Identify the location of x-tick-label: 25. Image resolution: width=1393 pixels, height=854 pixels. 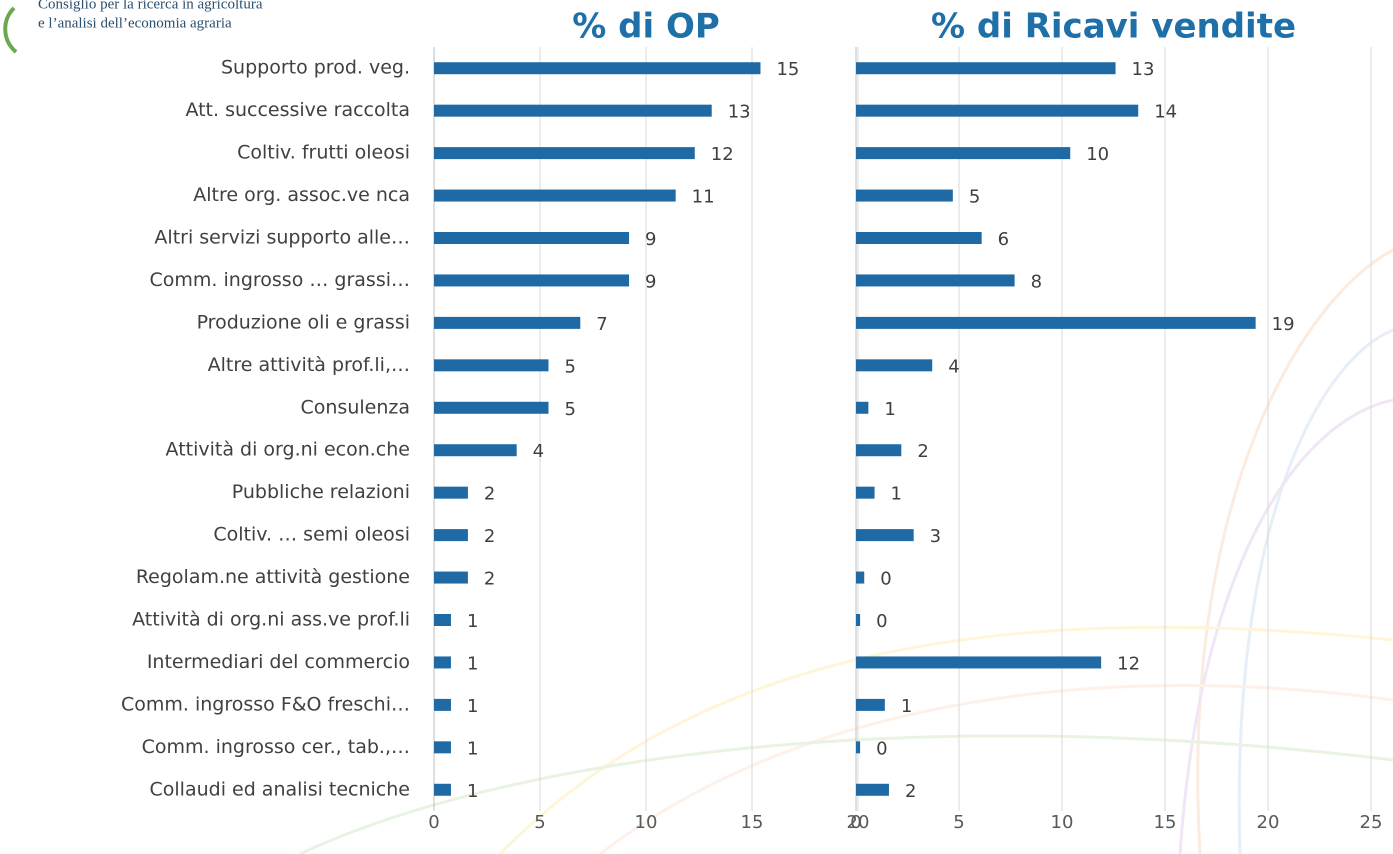
(1371, 822).